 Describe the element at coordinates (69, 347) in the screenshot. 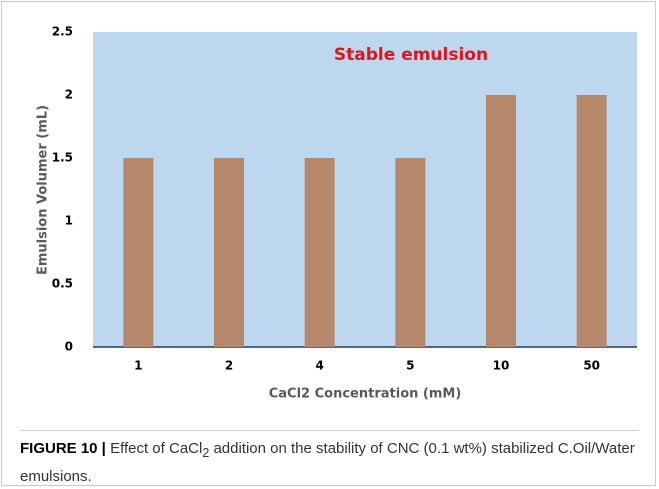

I see `y-tick-label: 0` at that location.